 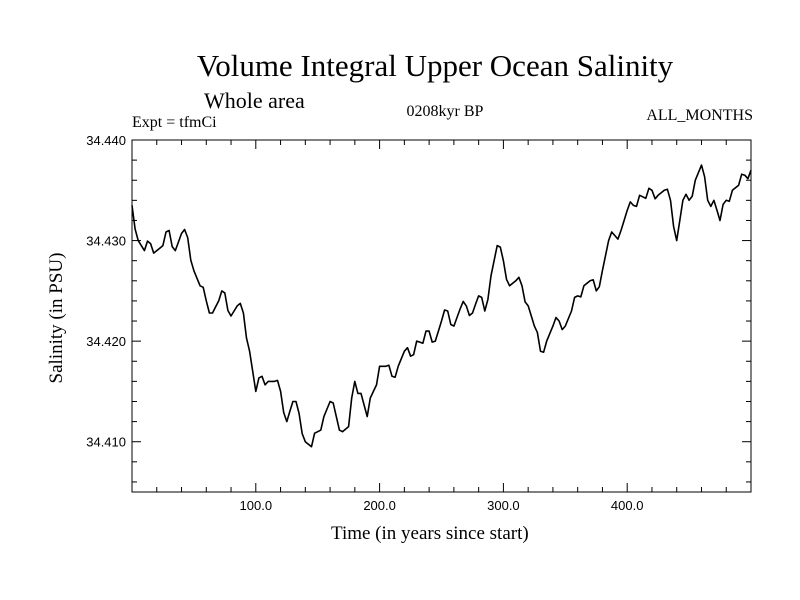 What do you see at coordinates (445, 111) in the screenshot?
I see `period-label: 0208kyr BP` at bounding box center [445, 111].